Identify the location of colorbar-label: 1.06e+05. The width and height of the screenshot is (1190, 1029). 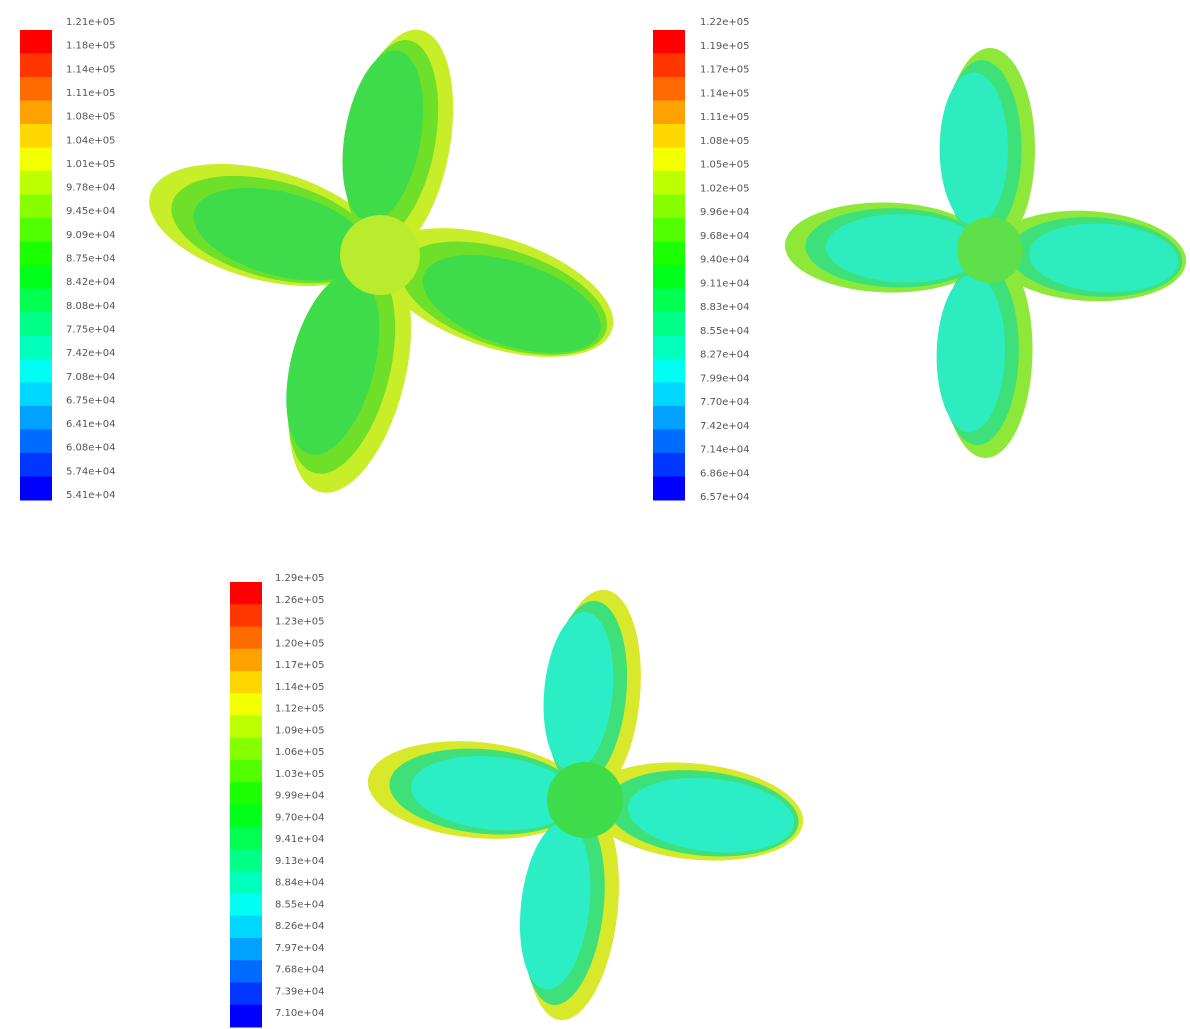
(300, 752).